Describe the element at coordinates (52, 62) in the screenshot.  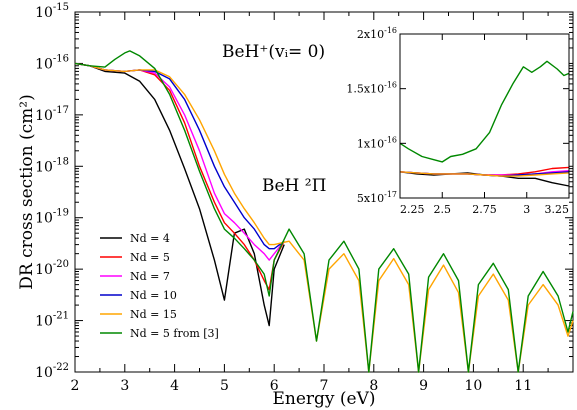
I see `y-tick-label: 10-16` at that location.